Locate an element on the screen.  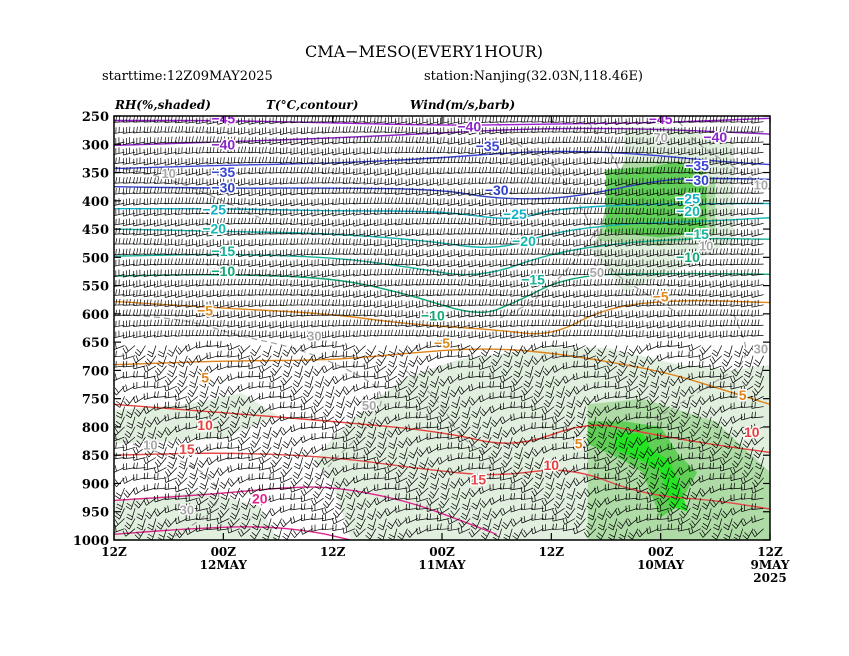
temperature-contour-label: −35 is located at coordinates (697, 165).